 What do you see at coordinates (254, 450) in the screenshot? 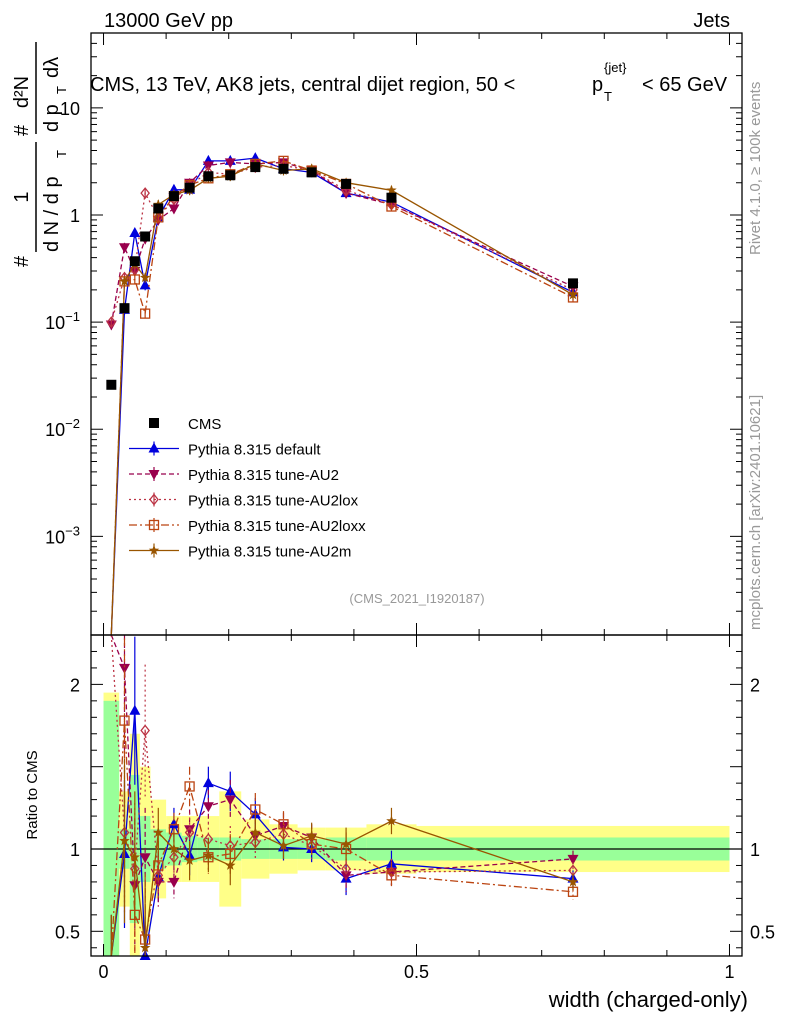
I see `legend-label: Pythia 8.315 default` at bounding box center [254, 450].